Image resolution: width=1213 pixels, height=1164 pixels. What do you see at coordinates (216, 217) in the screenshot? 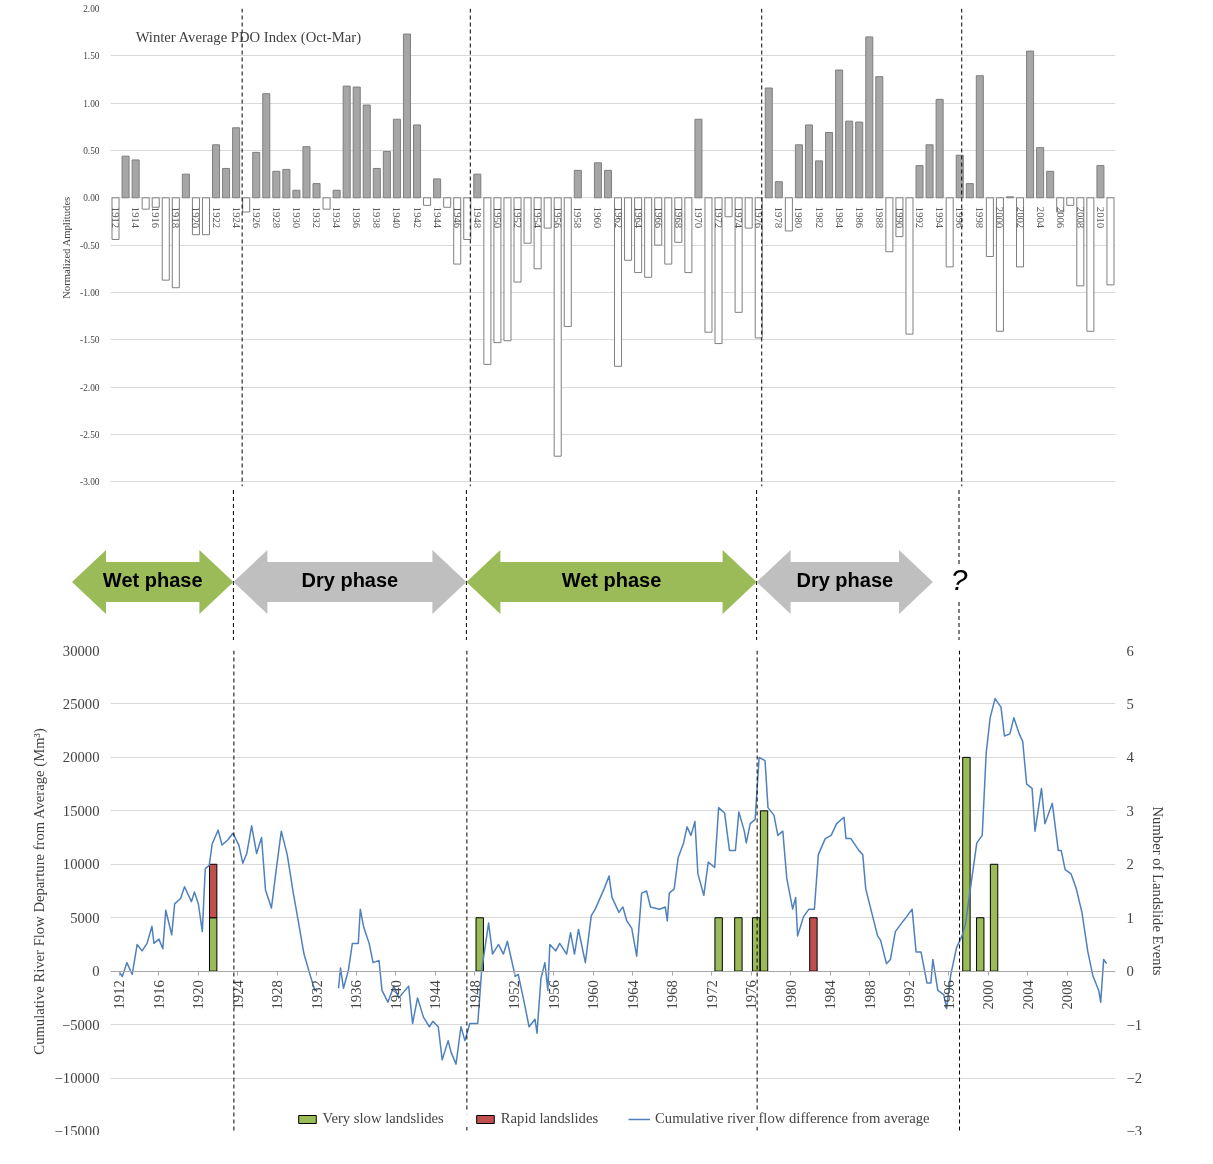
I see `x-tick-label: 1922` at bounding box center [216, 217].